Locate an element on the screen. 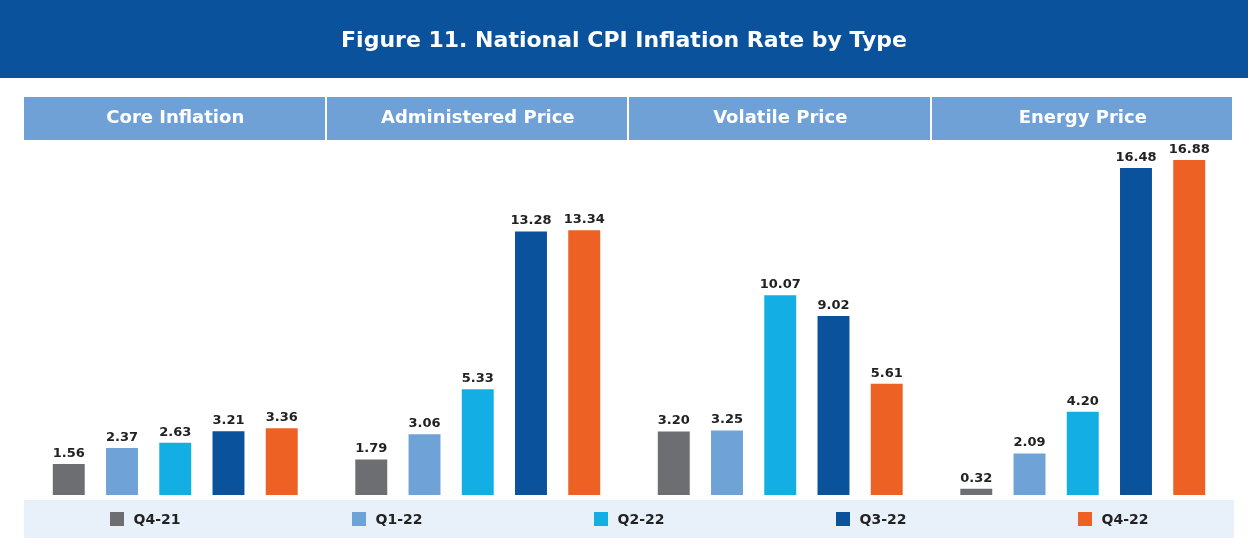 This screenshot has height=559, width=1248. data-label: 3.25 is located at coordinates (727, 419).